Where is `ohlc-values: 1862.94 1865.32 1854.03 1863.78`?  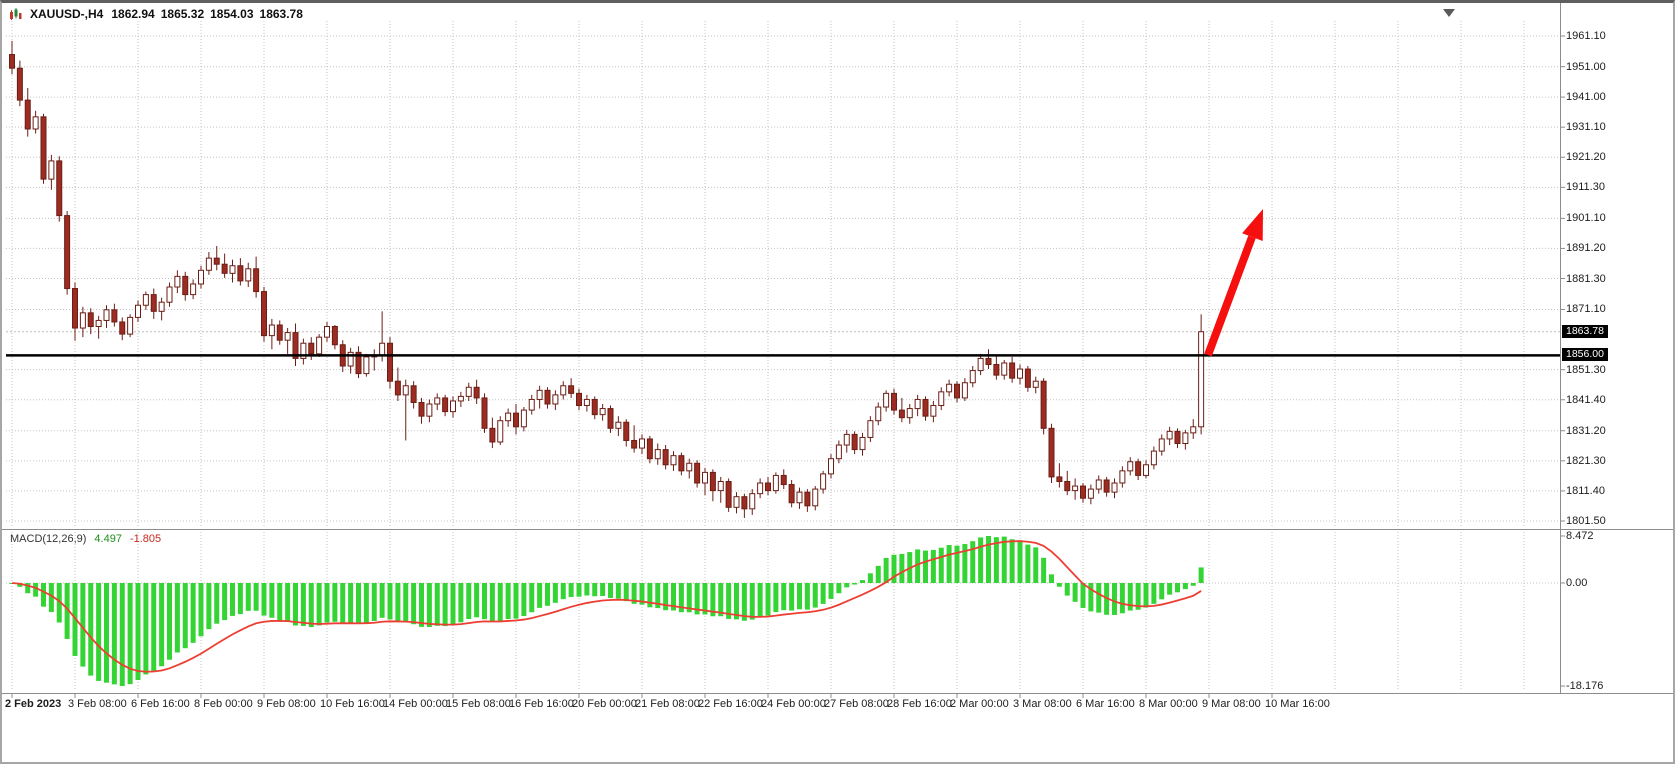
ohlc-values: 1862.94 1865.32 1854.03 1863.78 is located at coordinates (207, 14).